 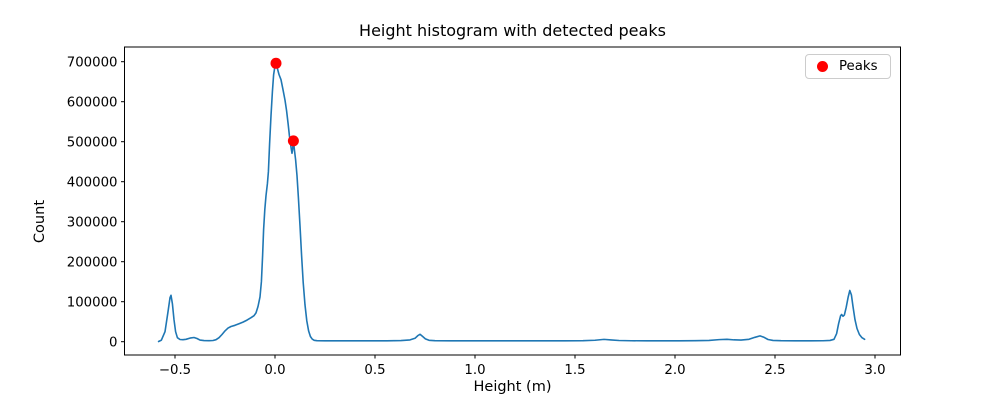 What do you see at coordinates (92, 262) in the screenshot?
I see `y-tick-label: 200000` at bounding box center [92, 262].